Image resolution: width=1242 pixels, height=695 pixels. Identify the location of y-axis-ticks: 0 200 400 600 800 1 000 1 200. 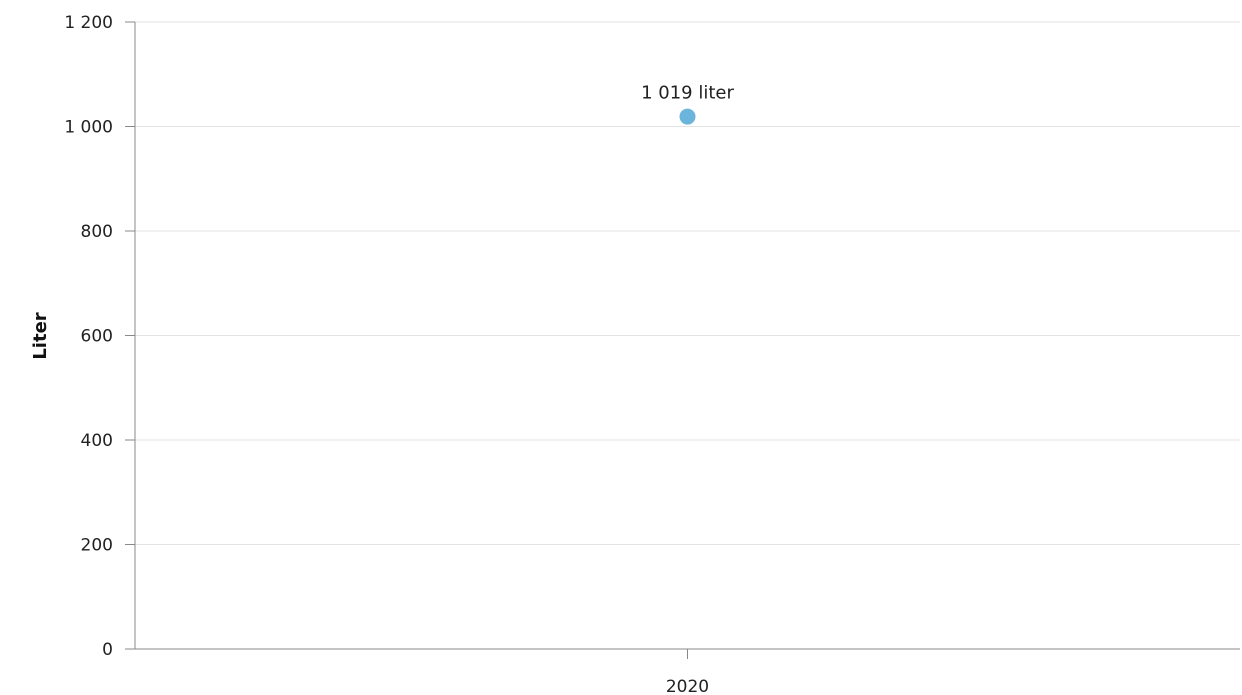
(99, 336).